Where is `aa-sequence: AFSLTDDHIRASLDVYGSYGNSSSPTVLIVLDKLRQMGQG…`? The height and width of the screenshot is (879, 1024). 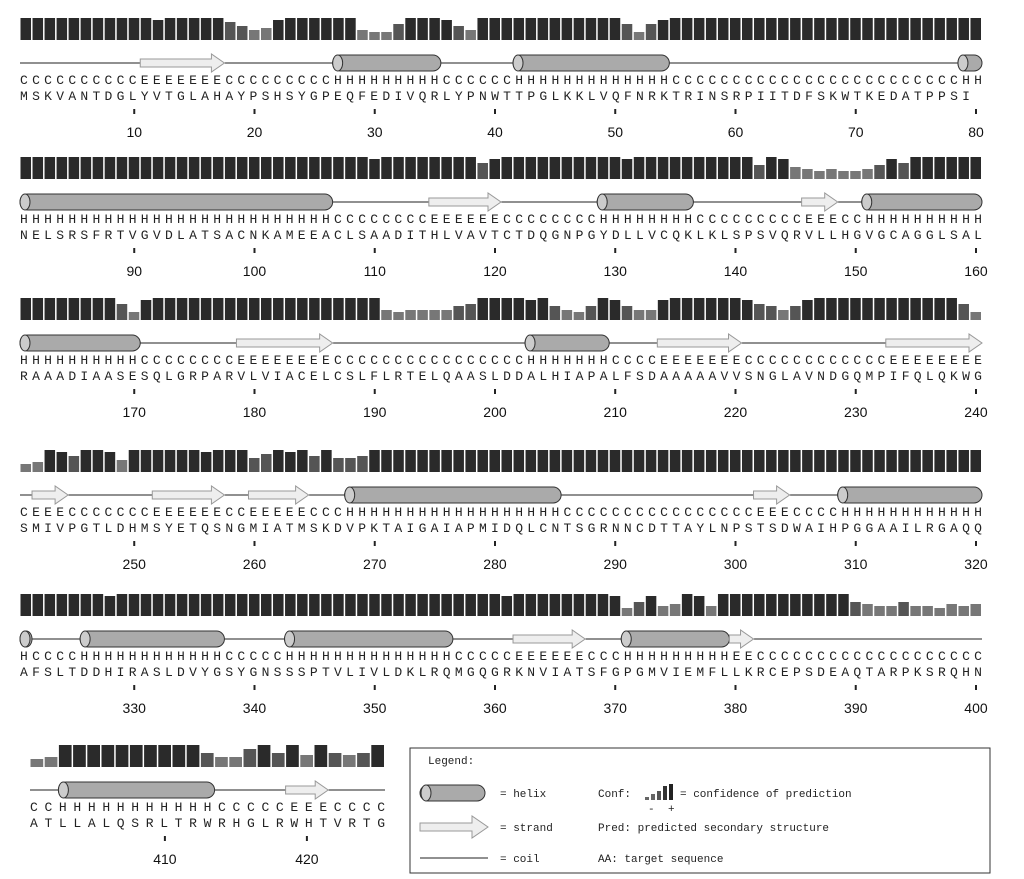
aa-sequence: AFSLTDDHIRASLDVYGSYGNSSSPTVLIVLDKLRQMGQG… is located at coordinates (501, 672).